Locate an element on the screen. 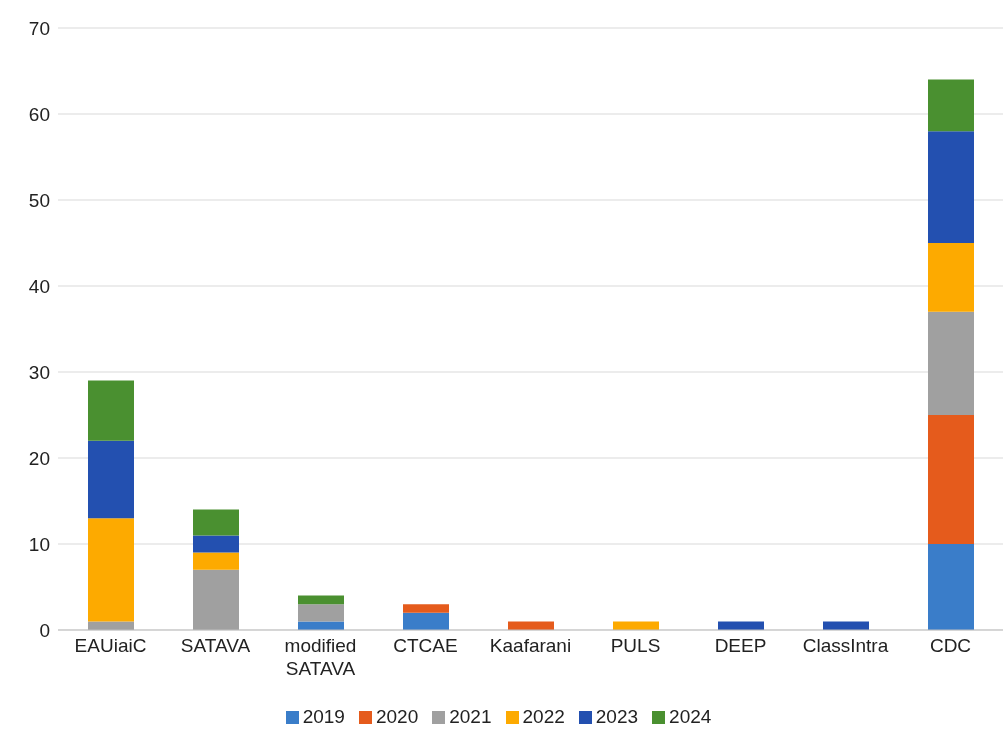 The image size is (1007, 735). x-tick-label: Kaafarani is located at coordinates (530, 645).